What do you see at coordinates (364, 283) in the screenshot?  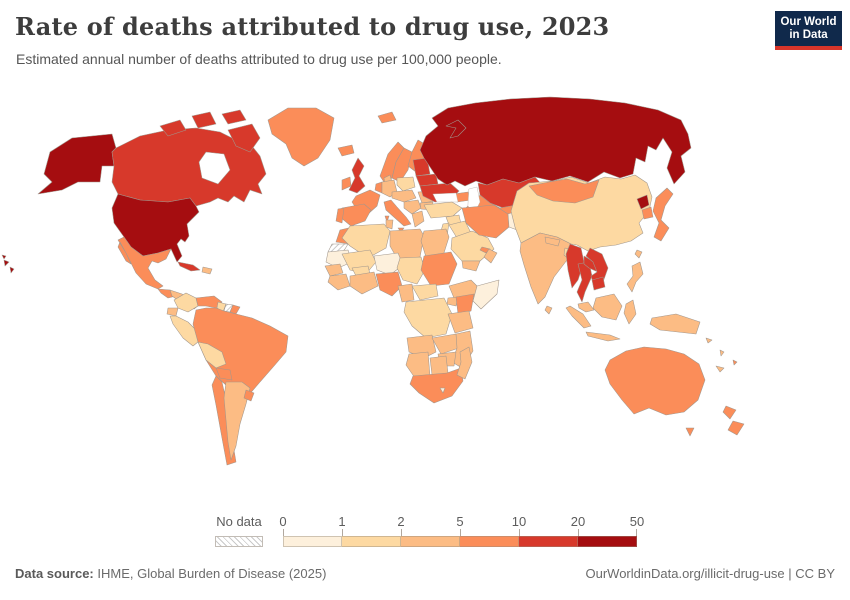 I see `country-ghana-ivory-coast` at bounding box center [364, 283].